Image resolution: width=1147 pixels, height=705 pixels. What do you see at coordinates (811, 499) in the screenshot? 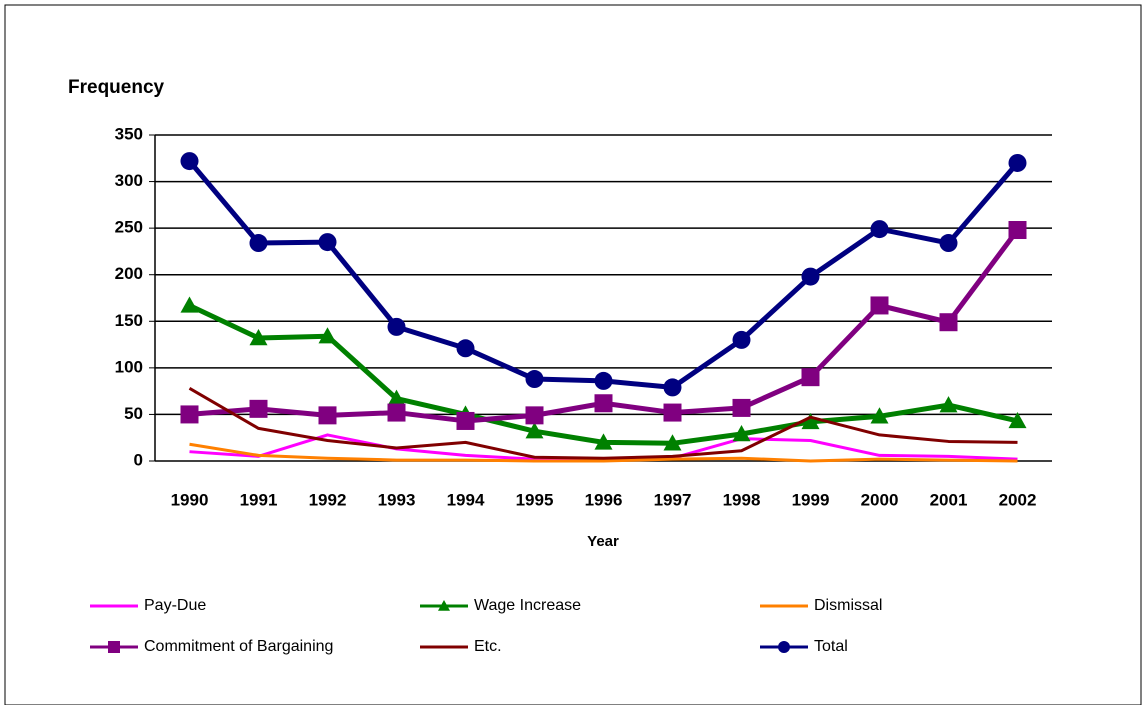
I see `x-tick-label: 1999` at bounding box center [811, 499].